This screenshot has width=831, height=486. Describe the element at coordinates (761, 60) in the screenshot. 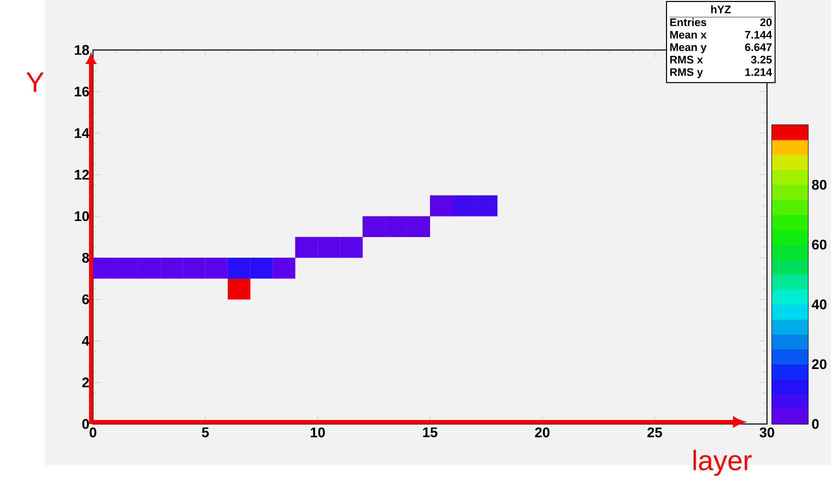

I see `annotation: 3.25` at that location.